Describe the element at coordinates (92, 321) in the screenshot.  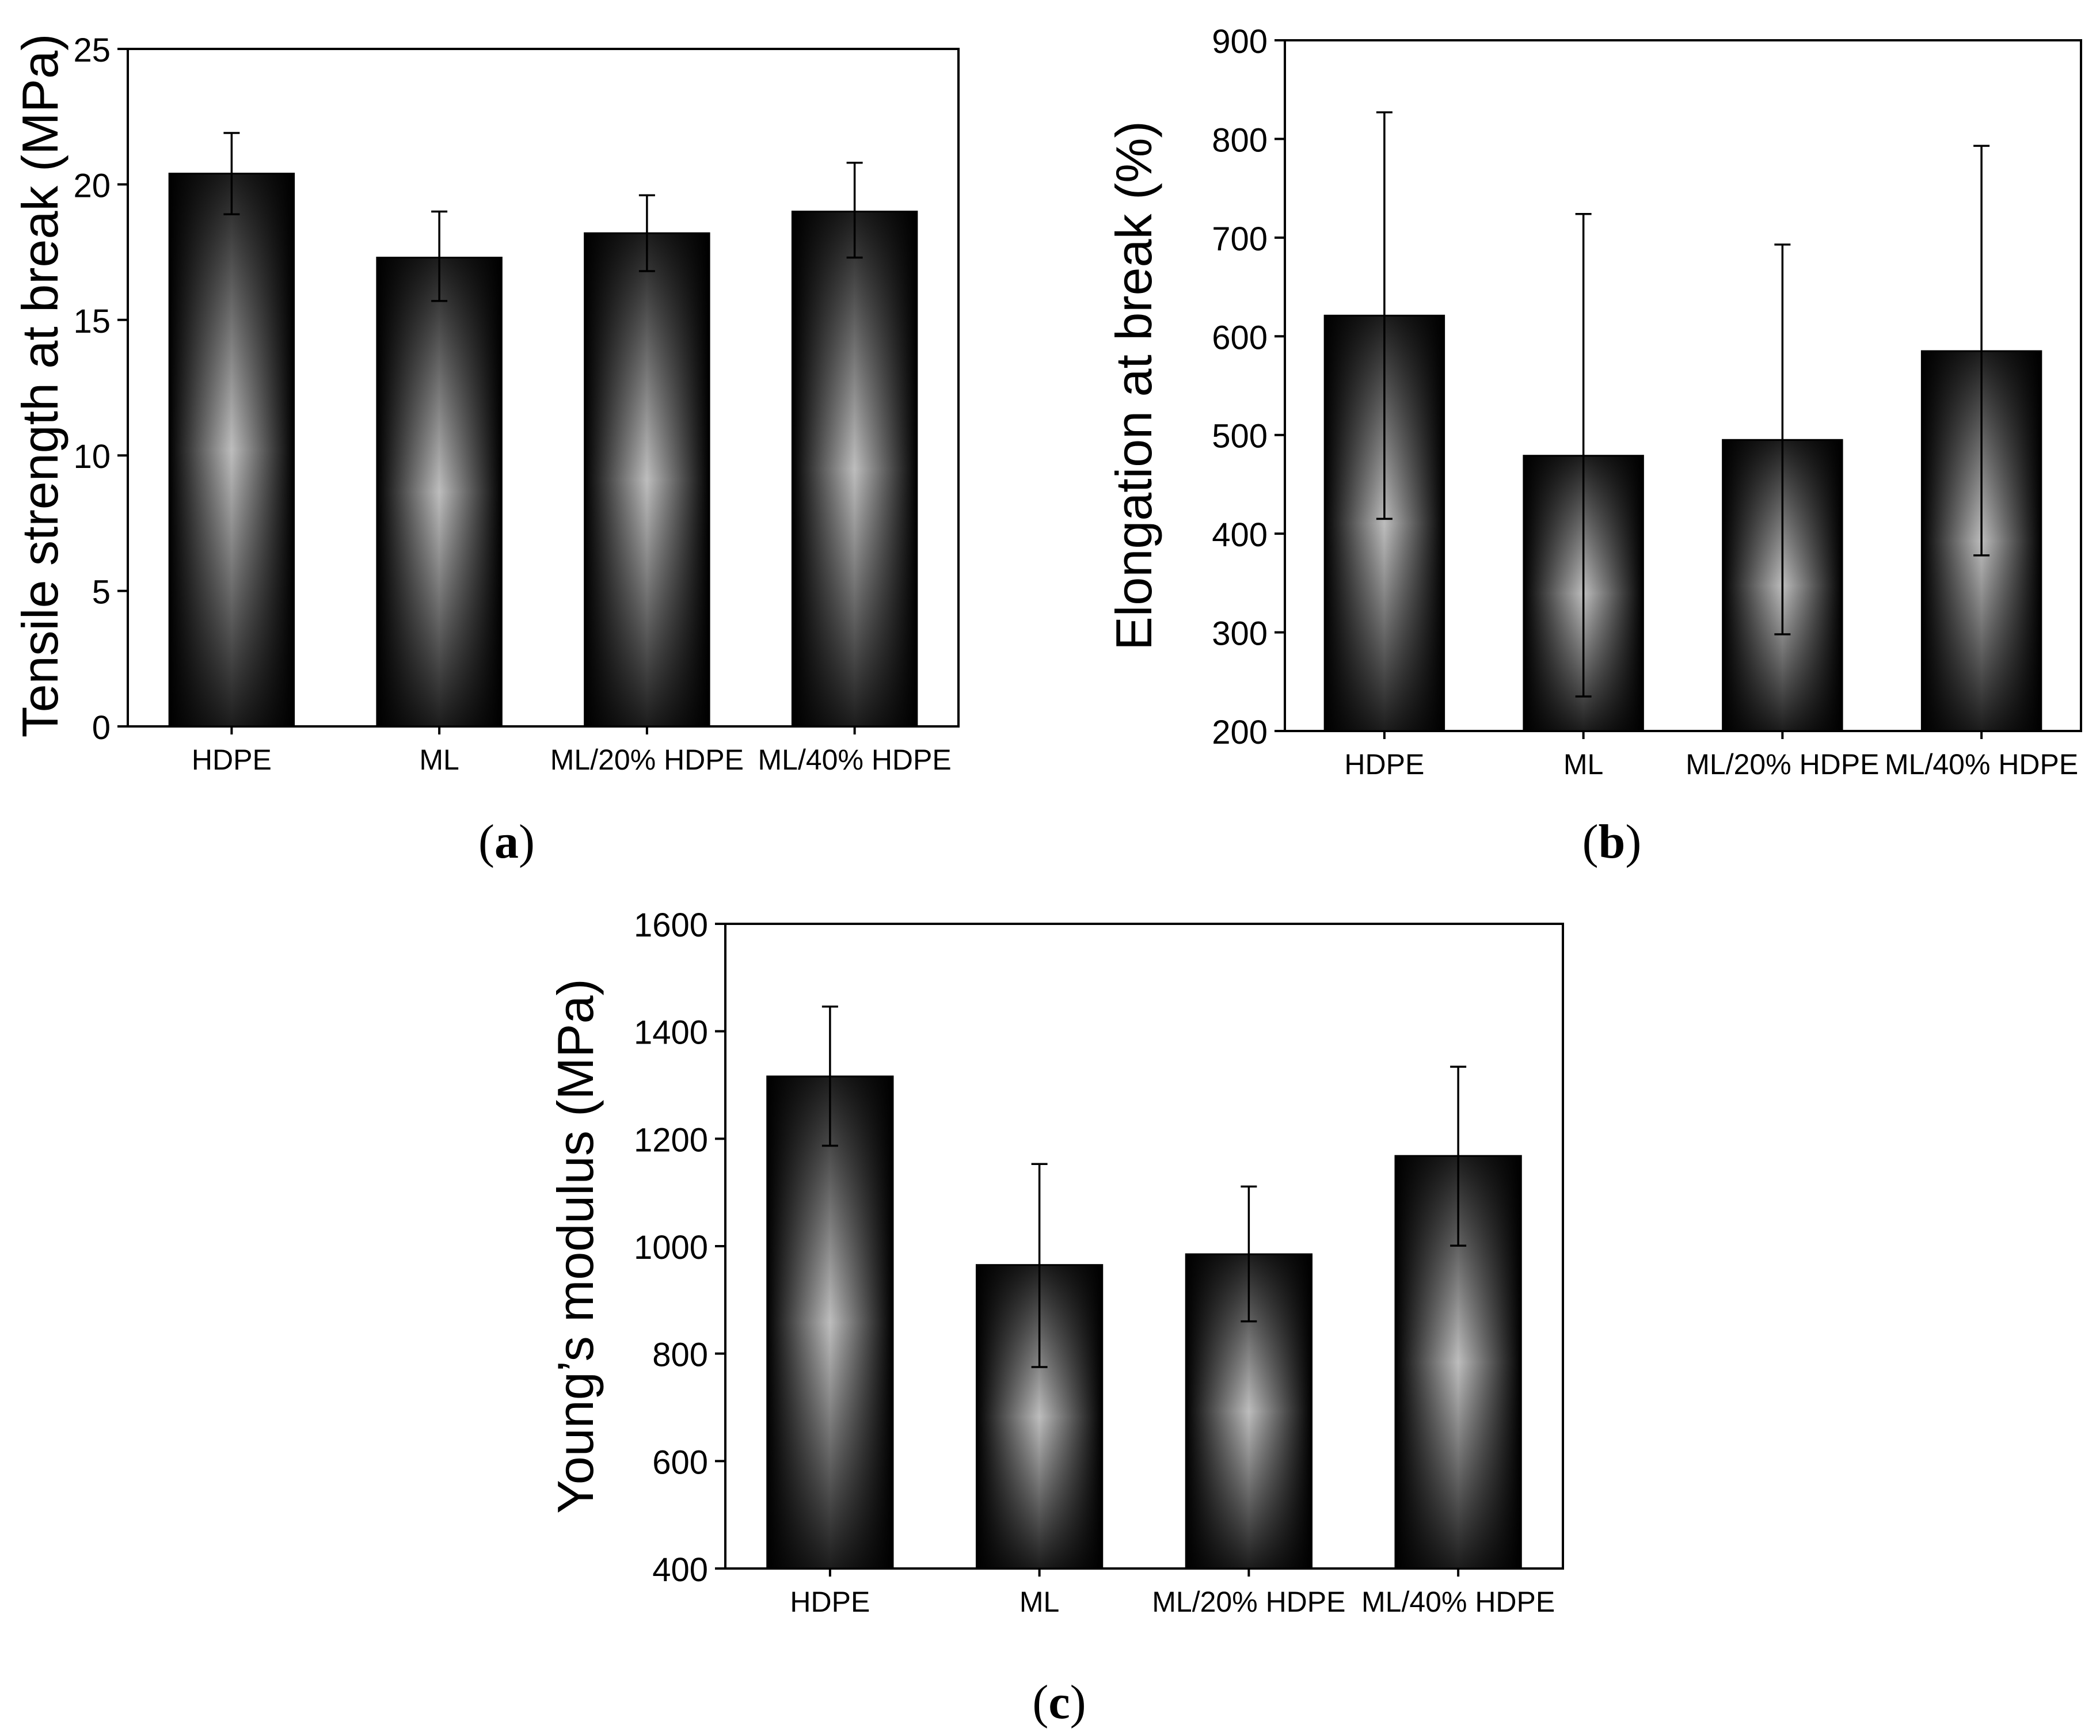
I see `y-tick-label: 15` at that location.